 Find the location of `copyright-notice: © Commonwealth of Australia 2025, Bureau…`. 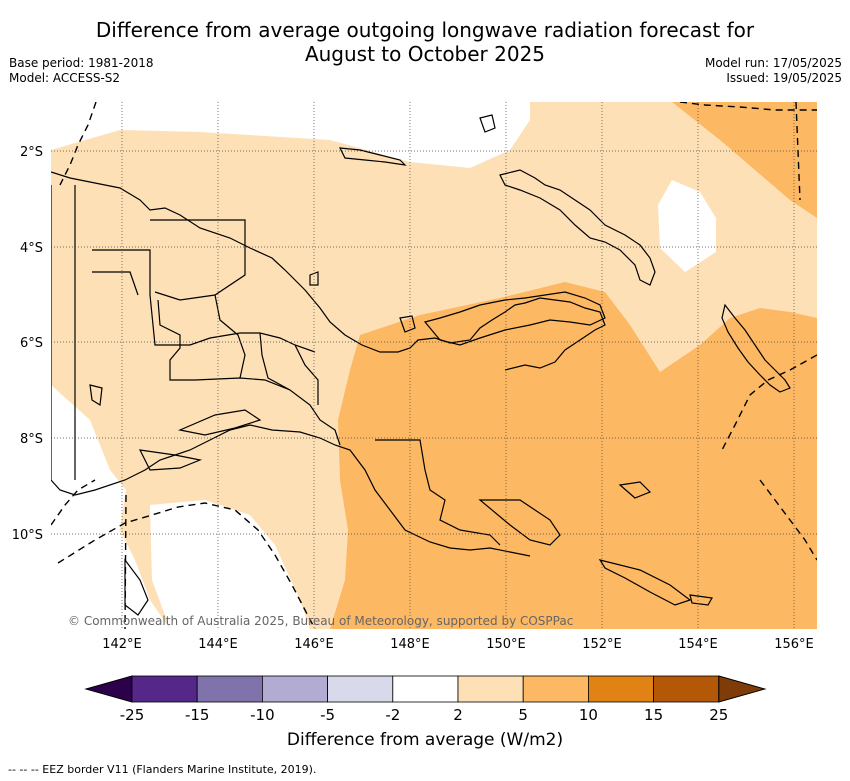

copyright-notice: © Commonwealth of Australia 2025, Bureau… is located at coordinates (321, 621).